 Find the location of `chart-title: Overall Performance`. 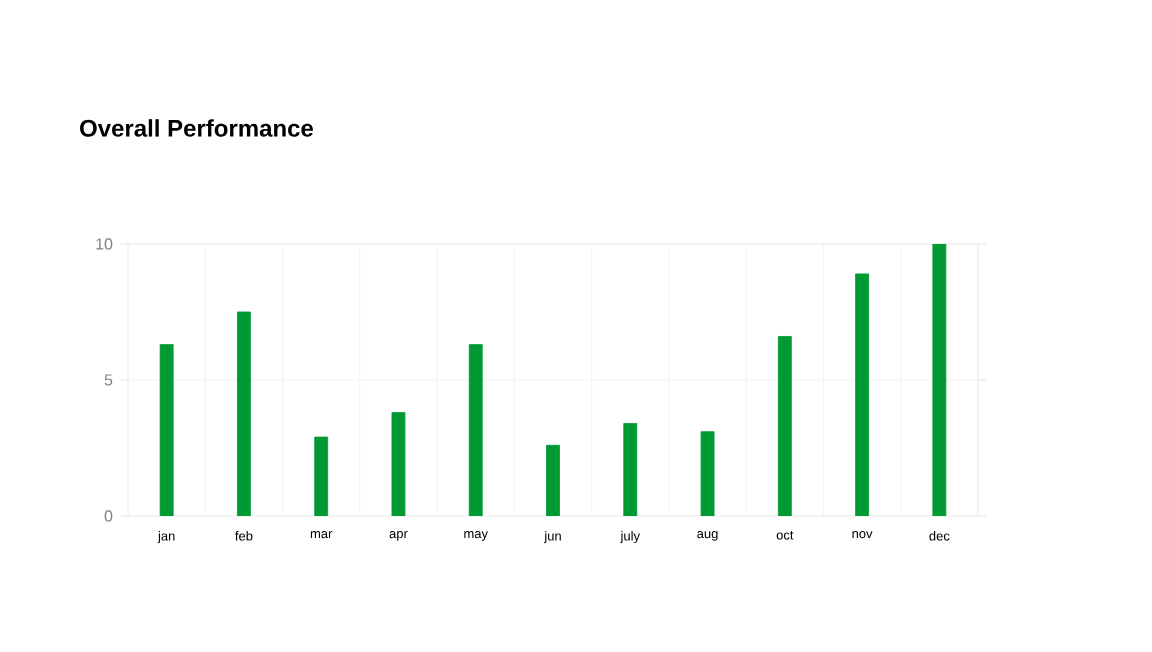

chart-title: Overall Performance is located at coordinates (196, 128).